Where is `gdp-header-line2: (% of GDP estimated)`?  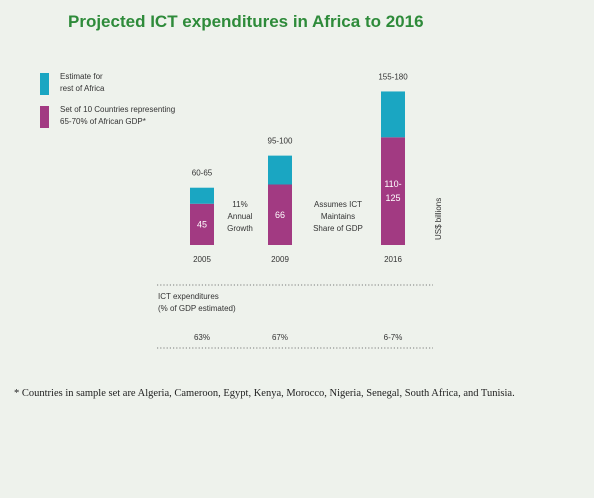 gdp-header-line2: (% of GDP estimated) is located at coordinates (197, 308).